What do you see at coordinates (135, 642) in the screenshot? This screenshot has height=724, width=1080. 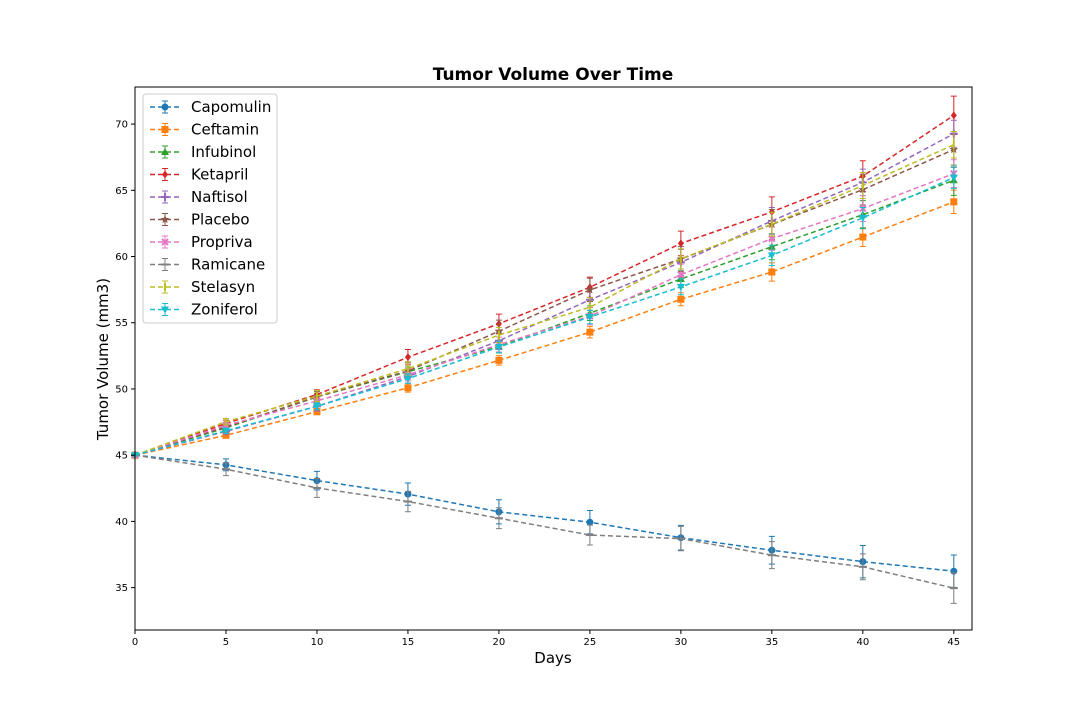 I see `x-tick-label: 0` at bounding box center [135, 642].